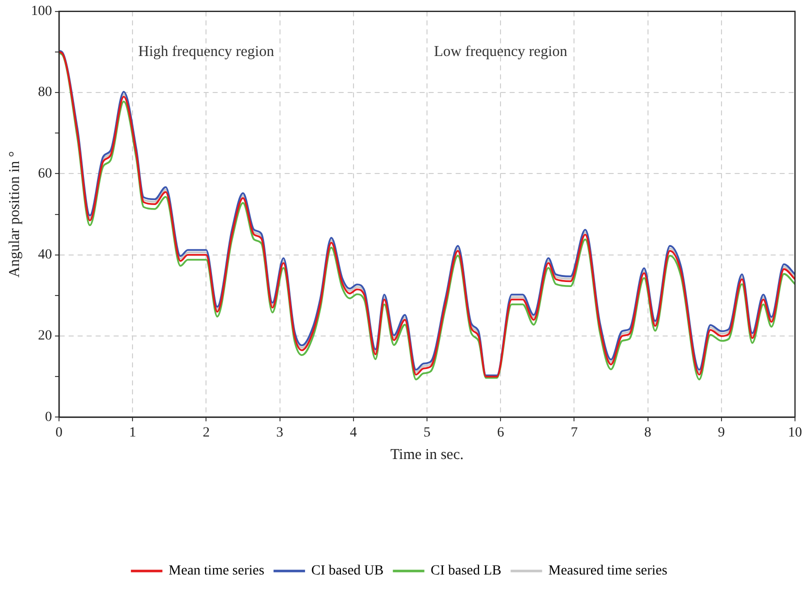  What do you see at coordinates (608, 571) in the screenshot?
I see `legend-label: Measured time series` at bounding box center [608, 571].